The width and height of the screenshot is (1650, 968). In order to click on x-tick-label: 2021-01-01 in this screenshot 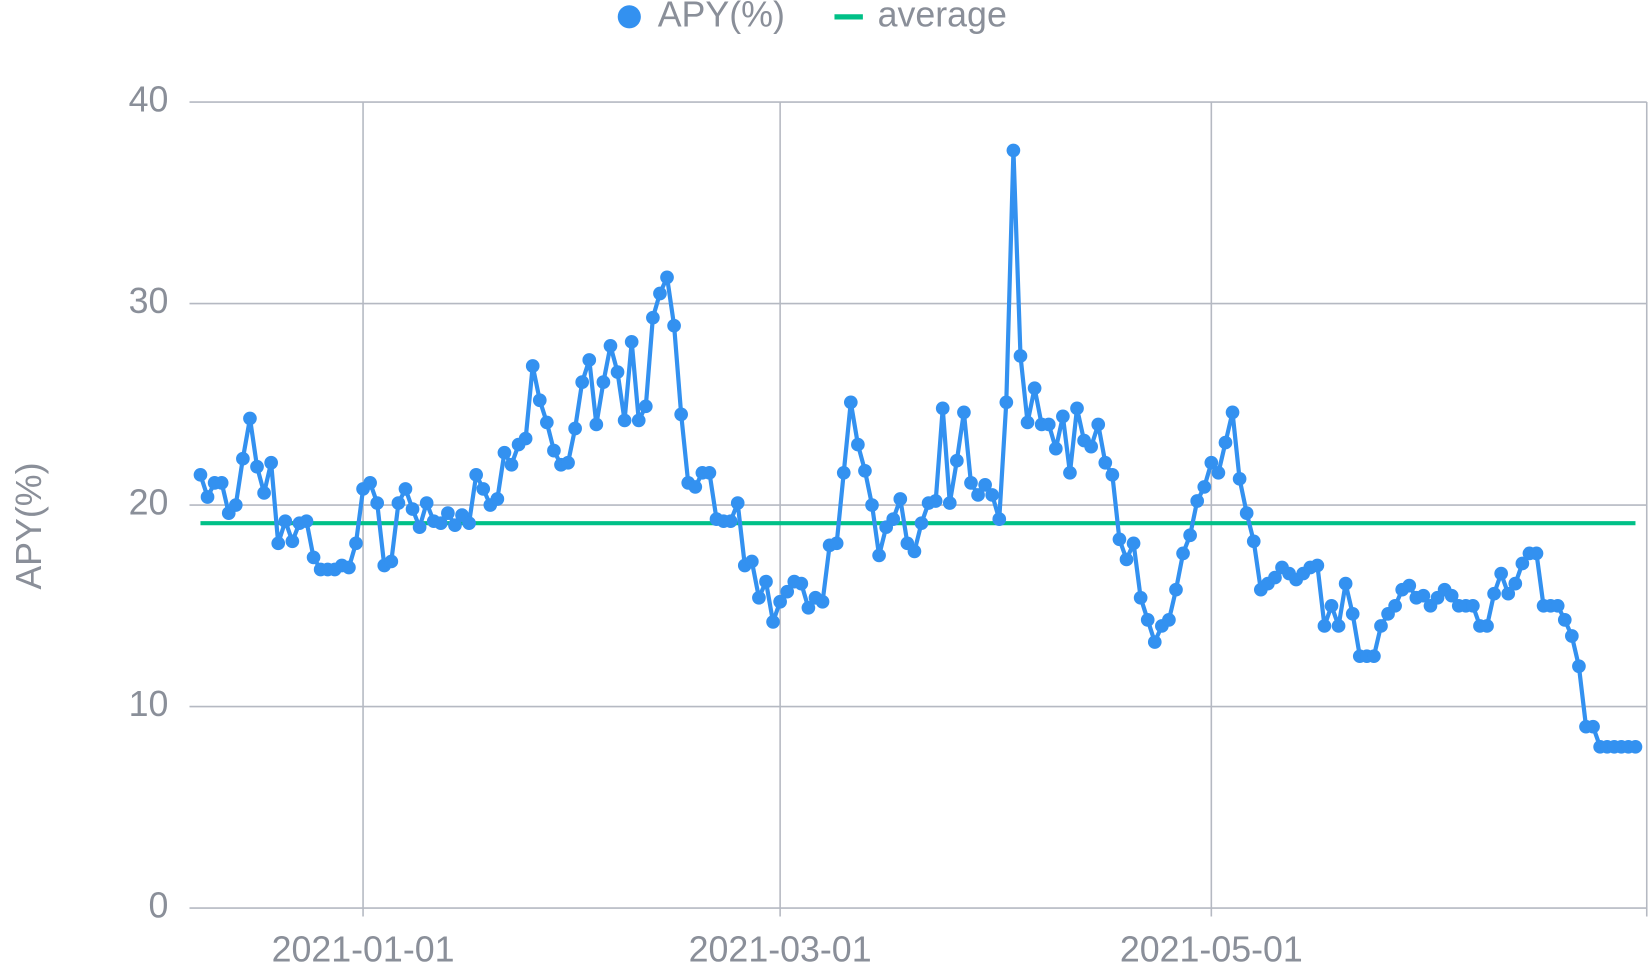, I will do `click(363, 949)`.